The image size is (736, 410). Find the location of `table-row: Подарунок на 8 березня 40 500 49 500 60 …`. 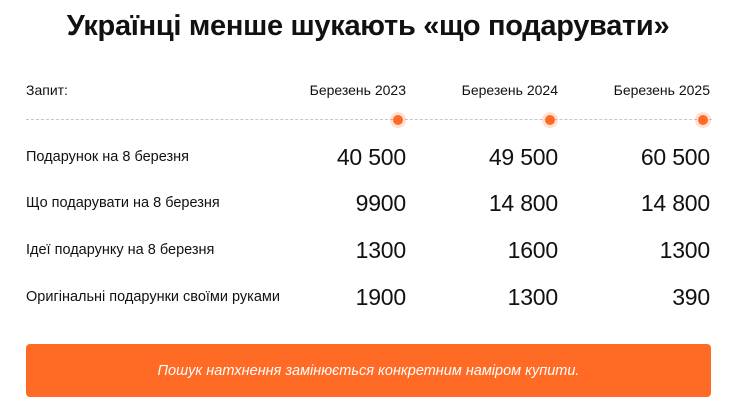

table-row: Подарунок на 8 березня 40 500 49 500 60 … is located at coordinates (368, 158).